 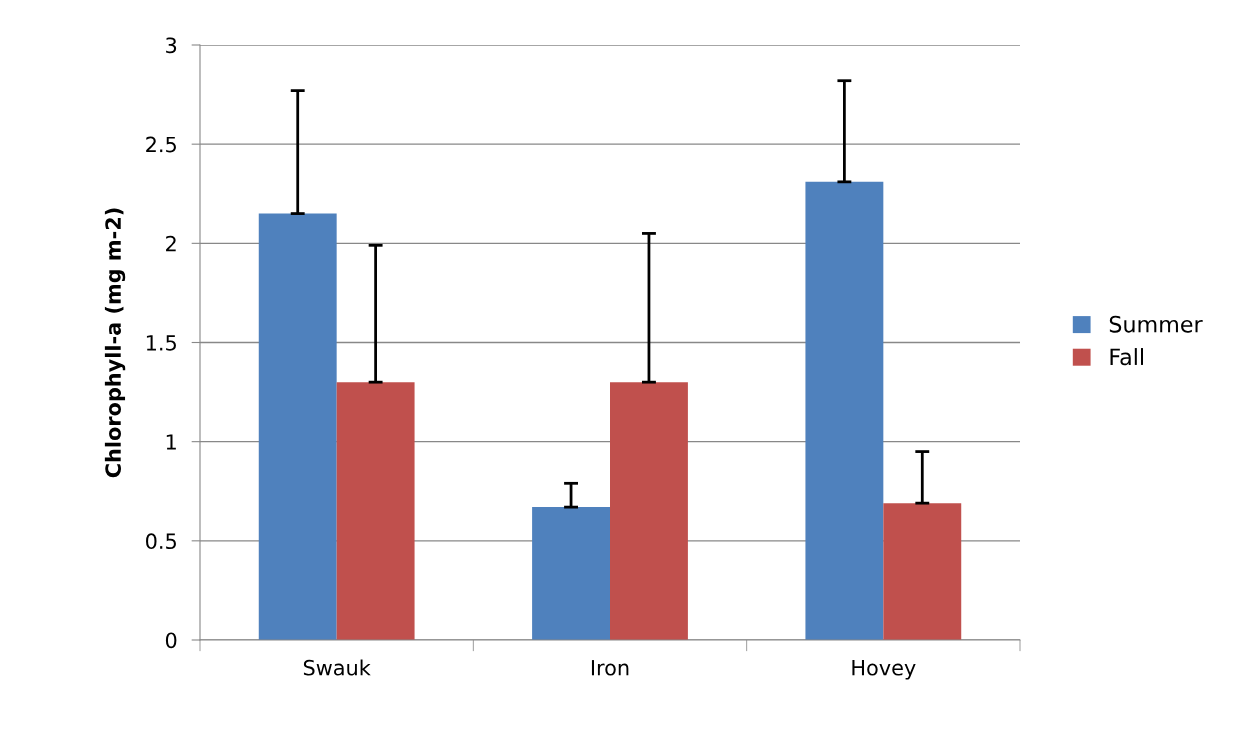 I want to click on x-tick-label: Iron, so click(x=610, y=668).